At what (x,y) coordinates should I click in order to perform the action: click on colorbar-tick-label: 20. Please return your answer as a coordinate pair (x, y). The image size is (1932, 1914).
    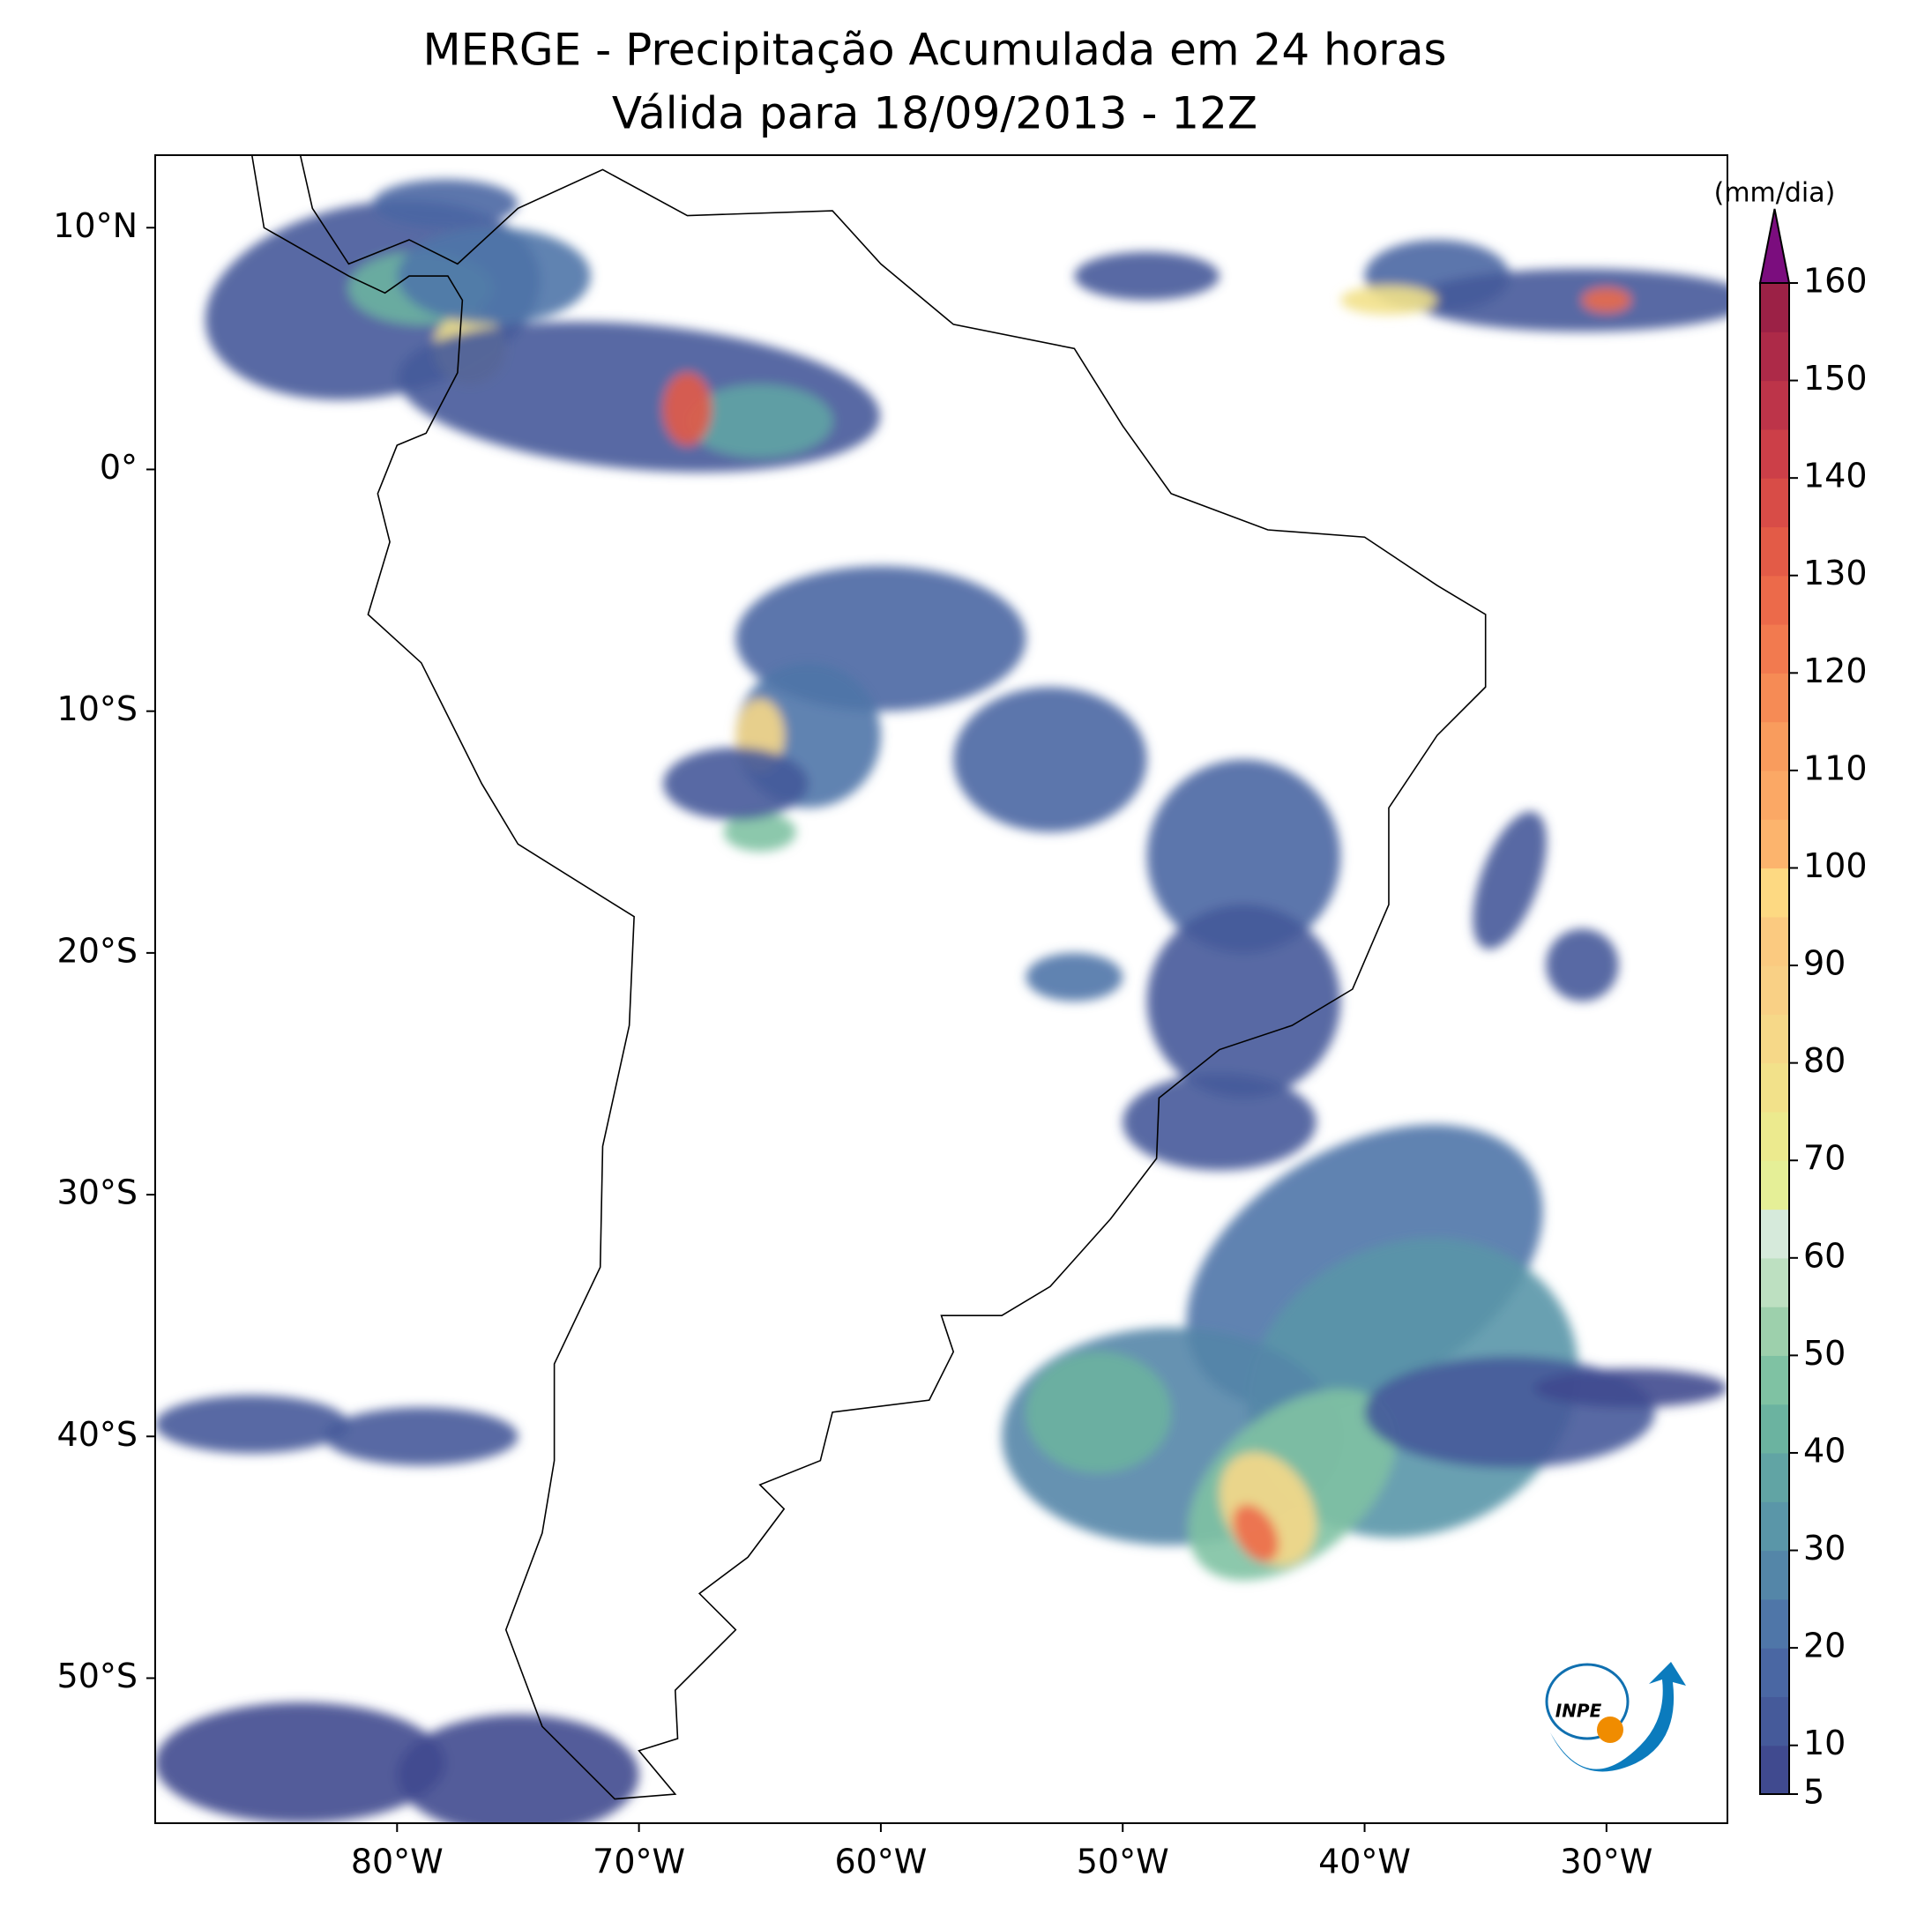
    Looking at the image, I should click on (1824, 1646).